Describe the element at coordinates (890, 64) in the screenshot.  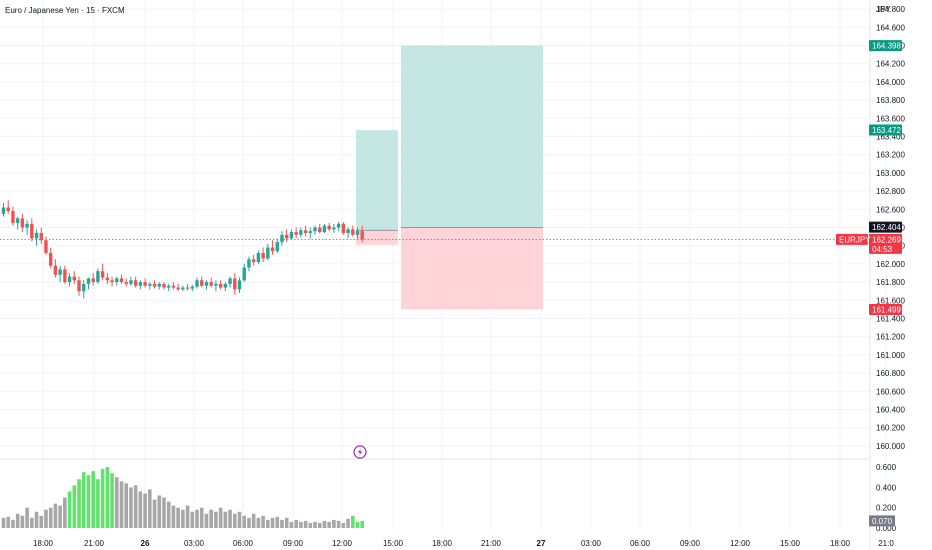
I see `price-tick-label: 164.200` at that location.